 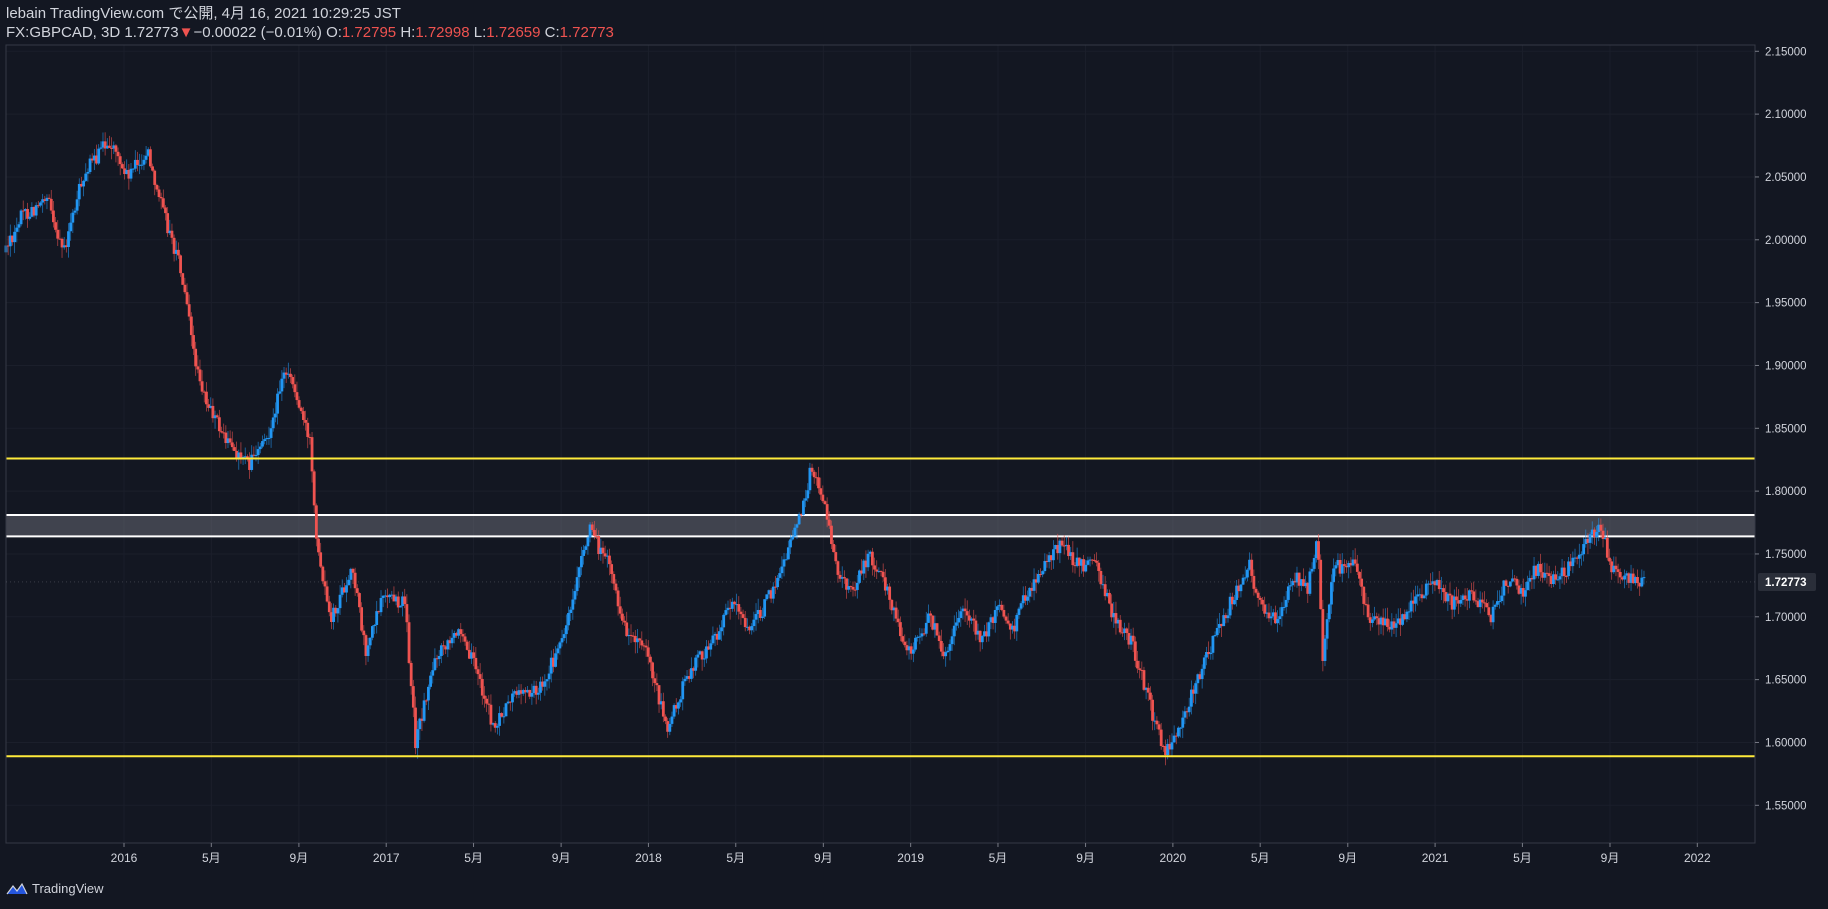 I want to click on time-tick-label: 5月, so click(x=473, y=858).